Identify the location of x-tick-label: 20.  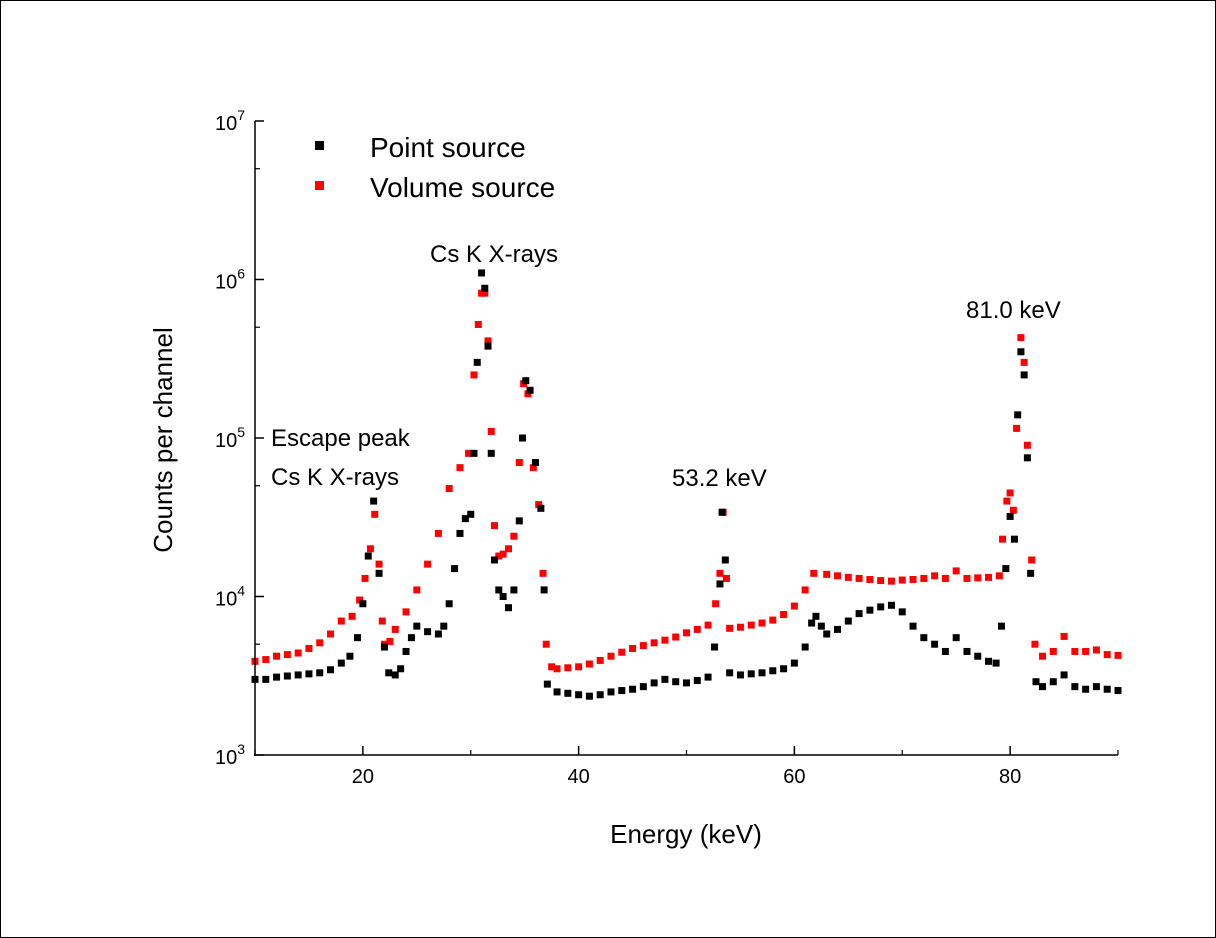
(363, 777).